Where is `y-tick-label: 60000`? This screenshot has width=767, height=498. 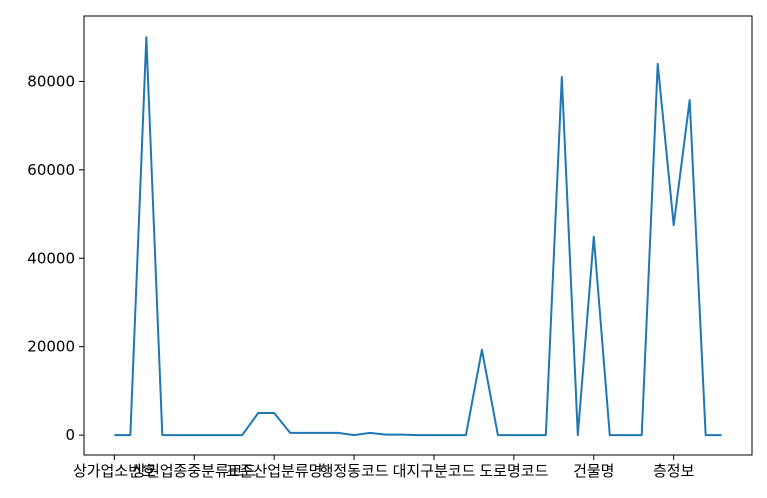
y-tick-label: 60000 is located at coordinates (51, 170).